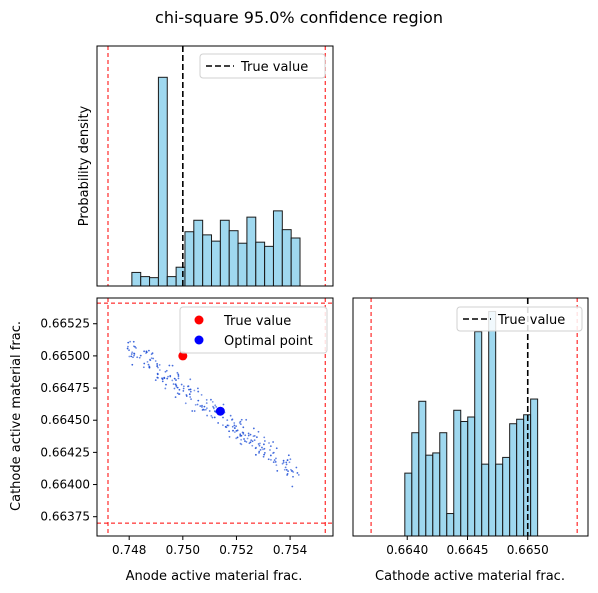 The width and height of the screenshot is (598, 593). I want to click on scatter-xtick-label: 0.750, so click(183, 550).